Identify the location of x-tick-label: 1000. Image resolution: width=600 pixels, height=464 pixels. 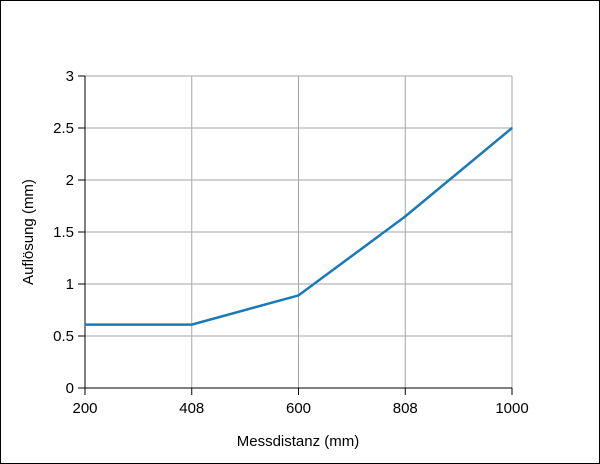
(511, 408).